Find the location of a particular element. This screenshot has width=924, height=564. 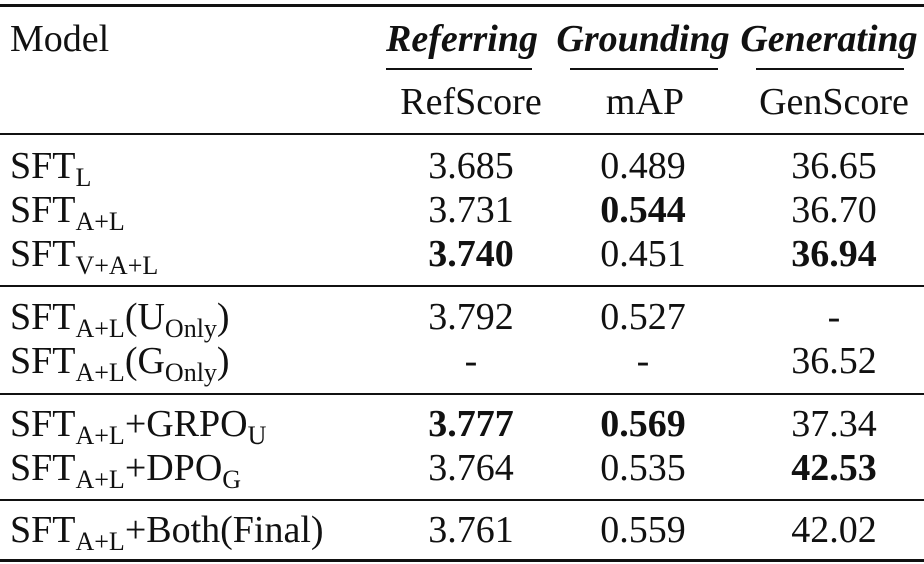

model-cell-4: SFTA+L(GOnly) is located at coordinates (120, 363).